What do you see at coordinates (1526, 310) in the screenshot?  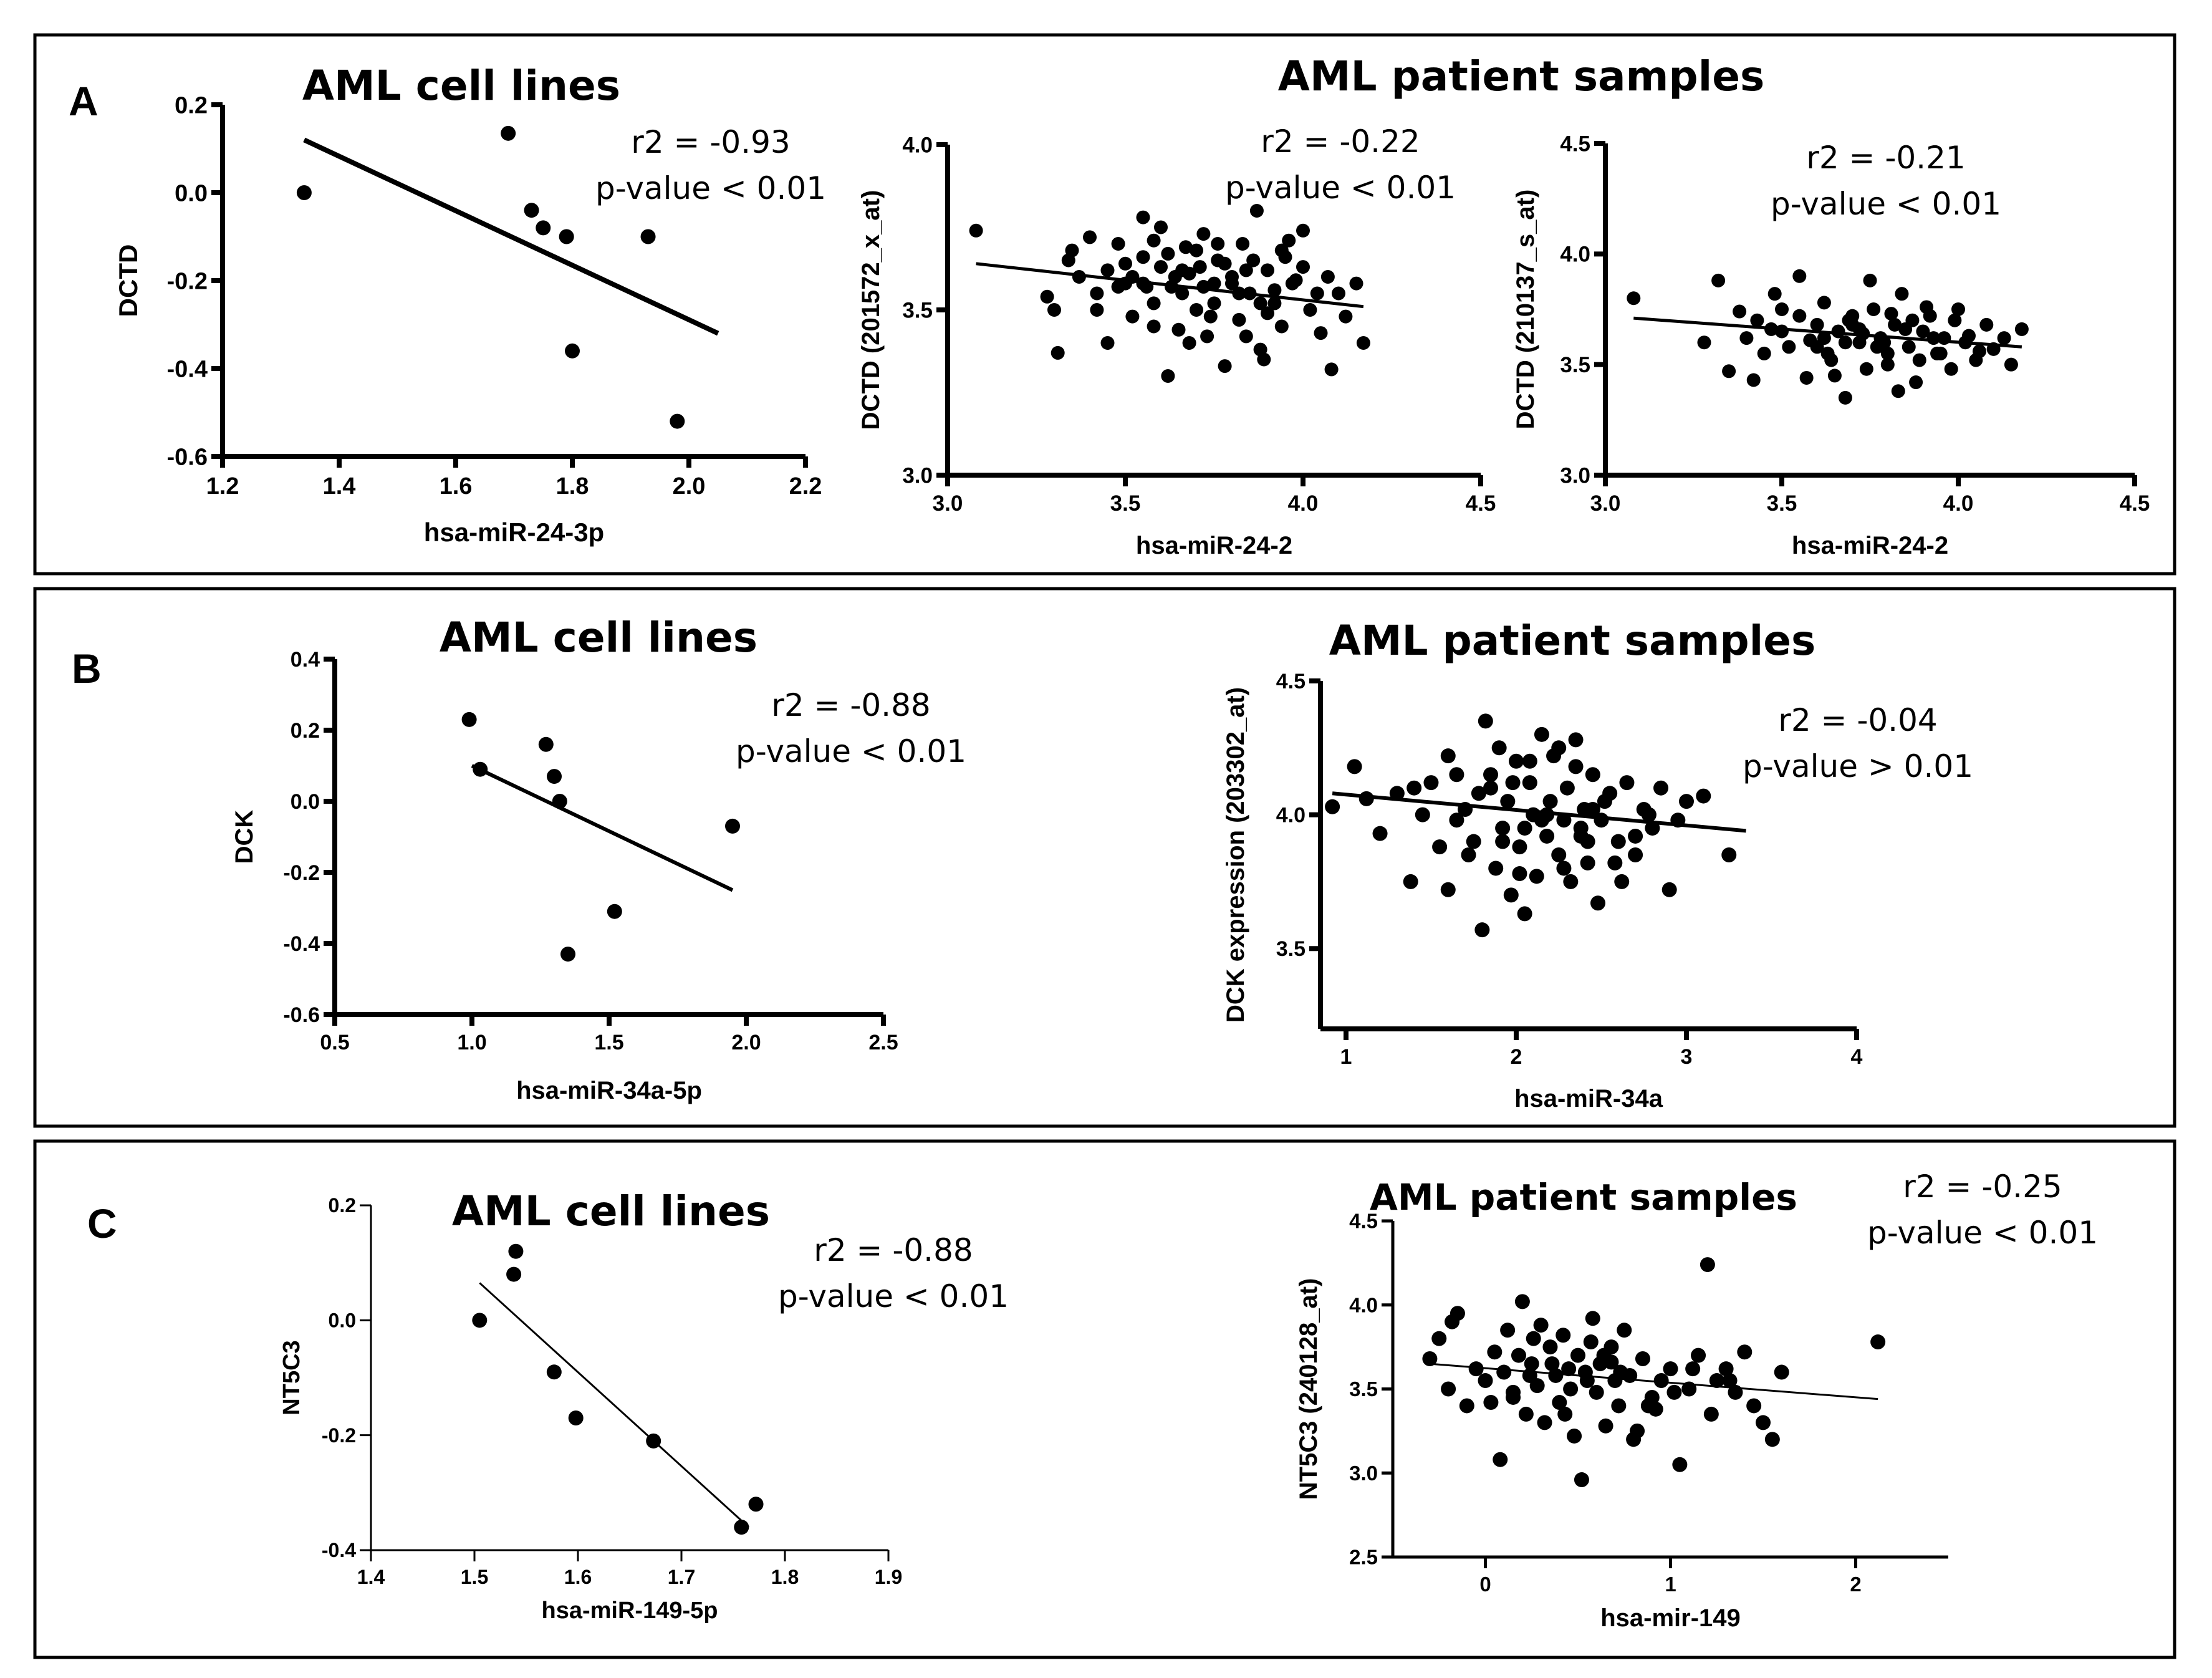 I see `y-axis-label: DCTD (210137_s_at)` at bounding box center [1526, 310].